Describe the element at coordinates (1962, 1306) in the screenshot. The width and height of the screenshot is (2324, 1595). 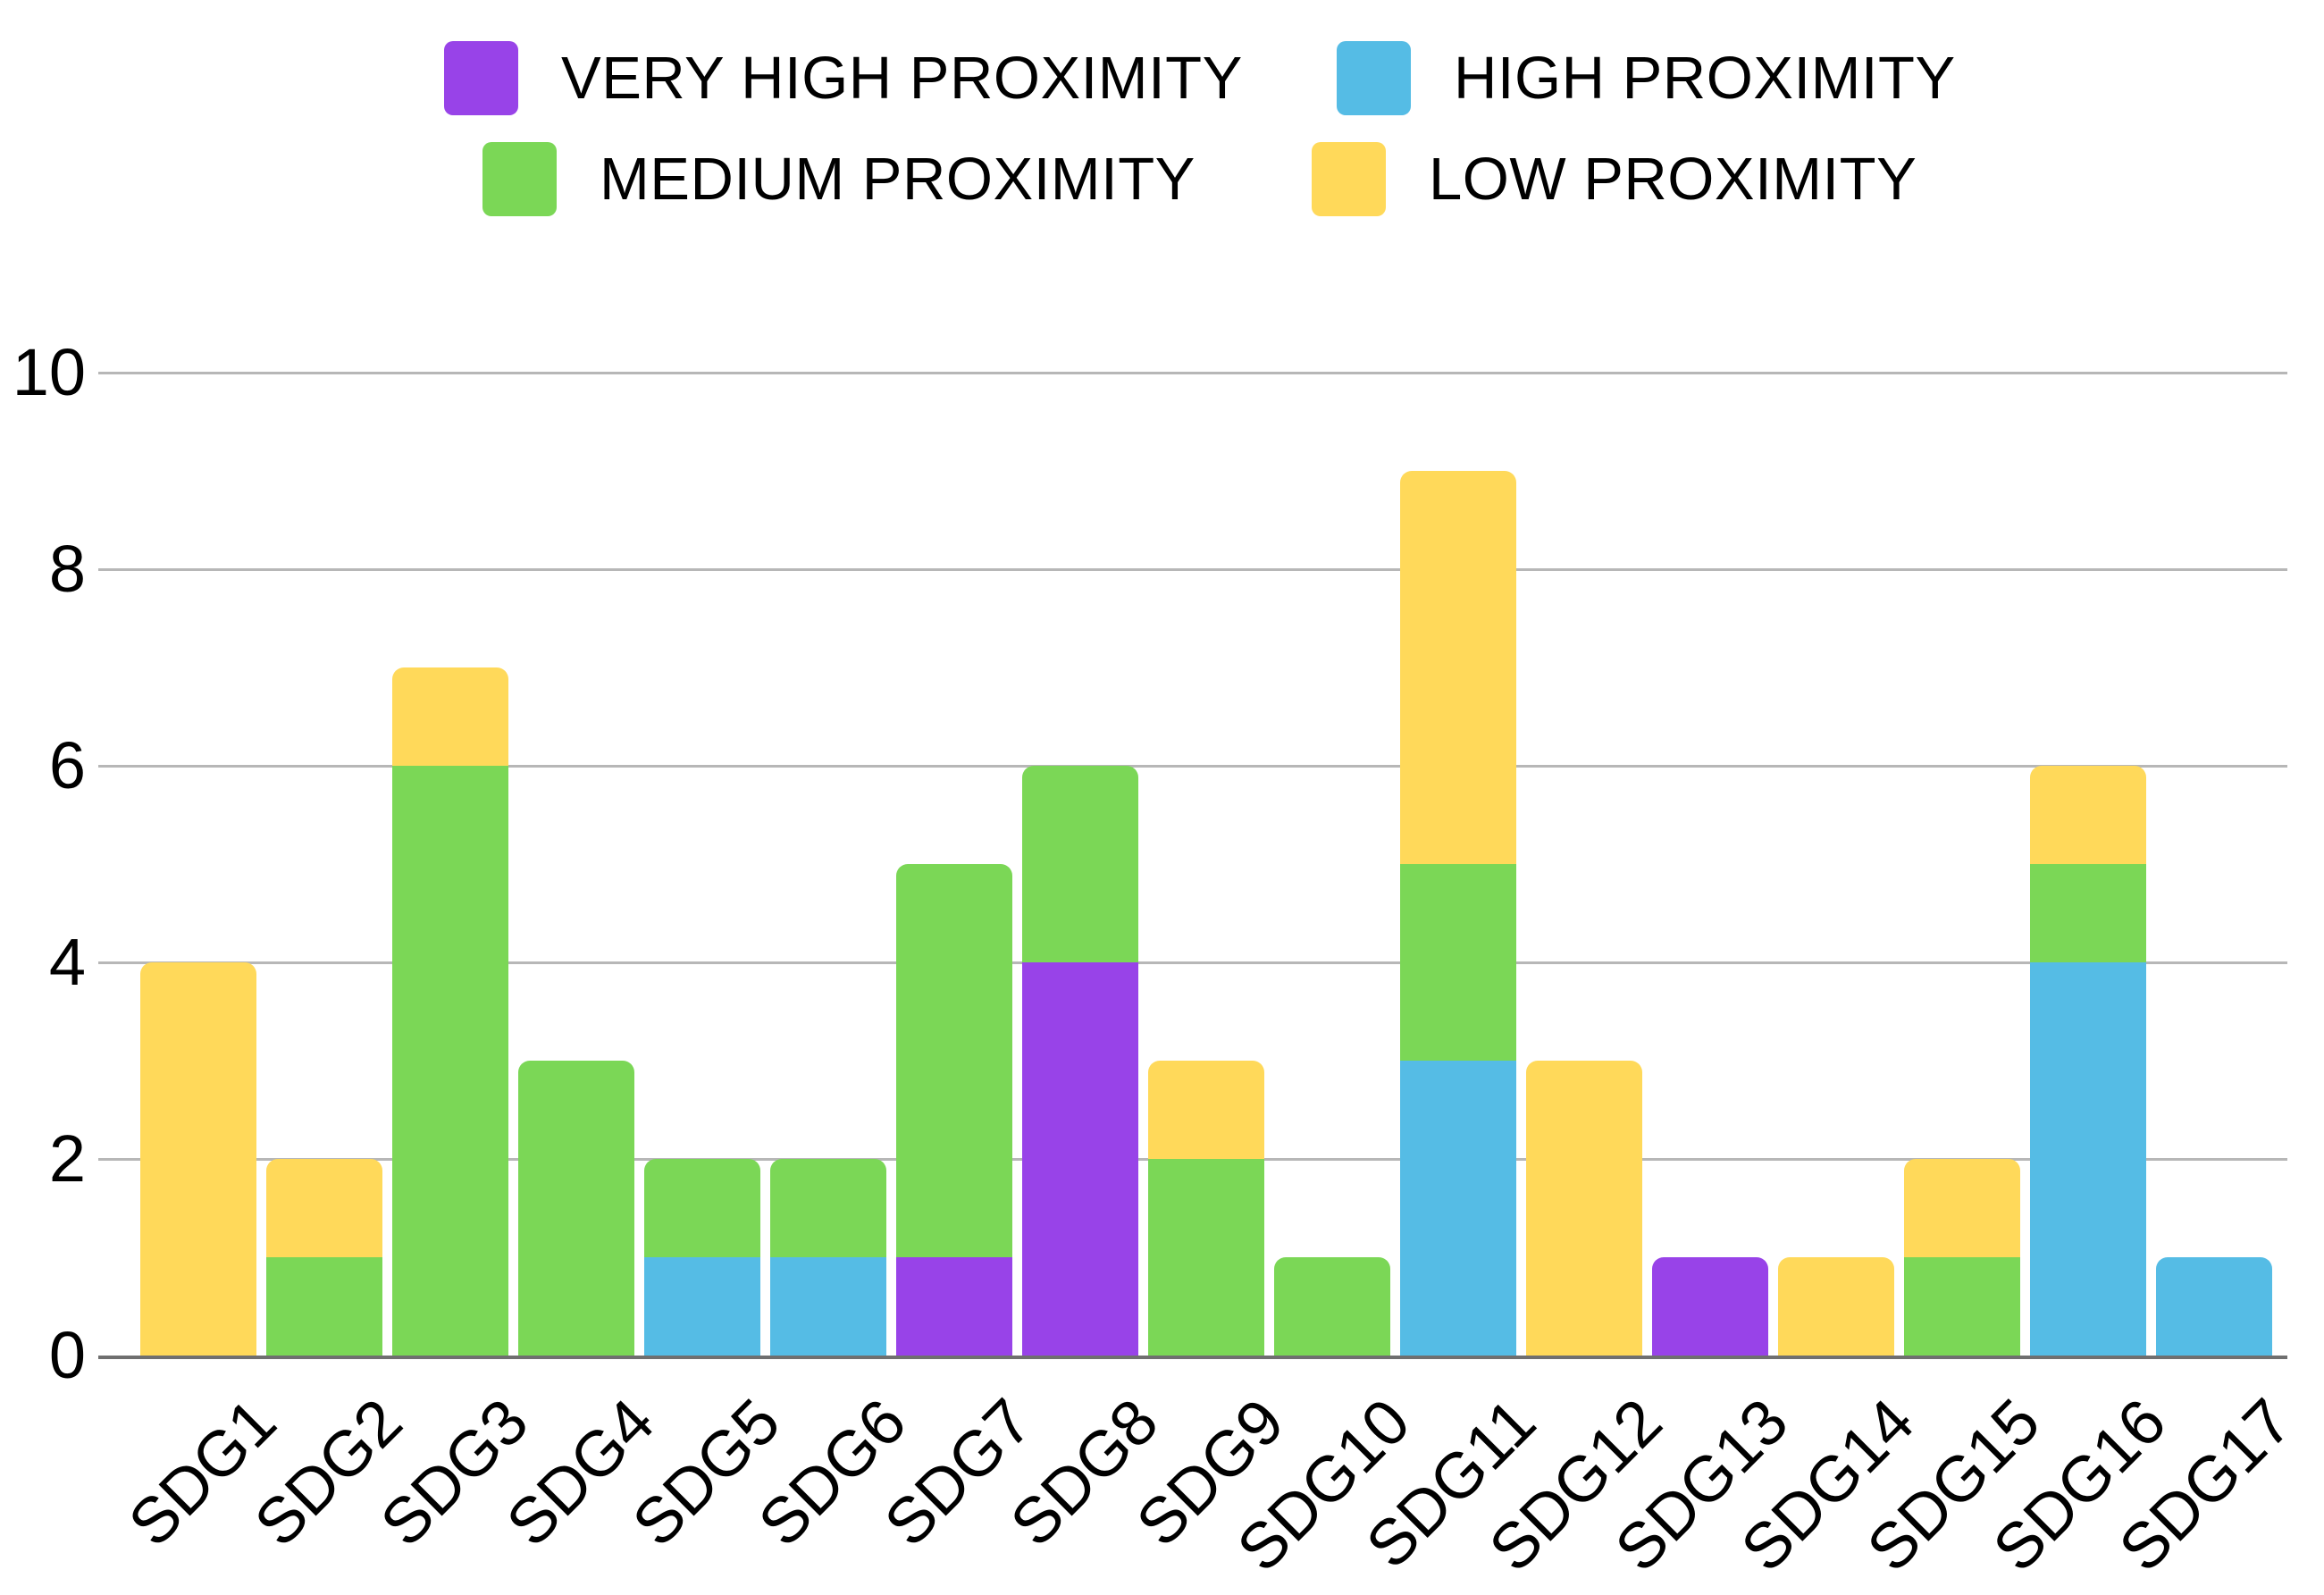
I see `bar-segment-sdg15-medium-proximity` at that location.